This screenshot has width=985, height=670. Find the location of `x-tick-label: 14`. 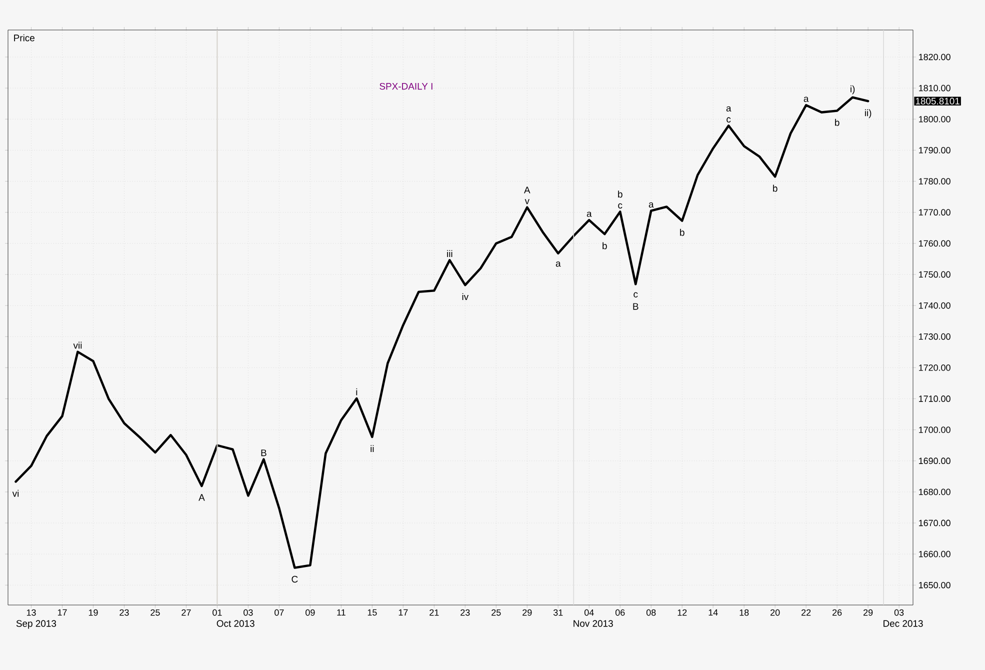

x-tick-label: 14 is located at coordinates (713, 612).